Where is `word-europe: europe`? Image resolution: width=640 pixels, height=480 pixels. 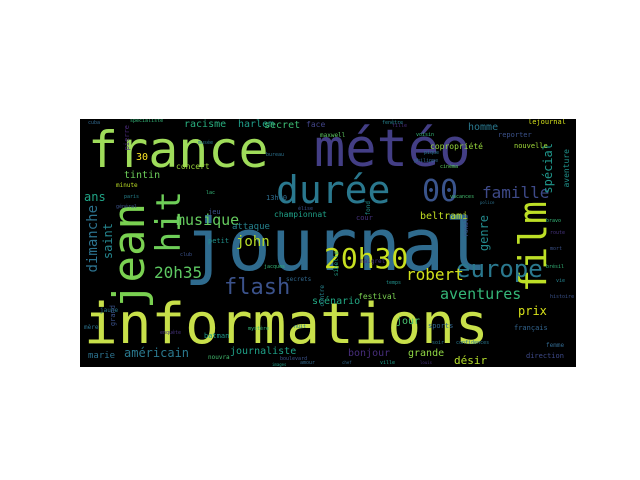 word-europe: europe is located at coordinates (499, 269).